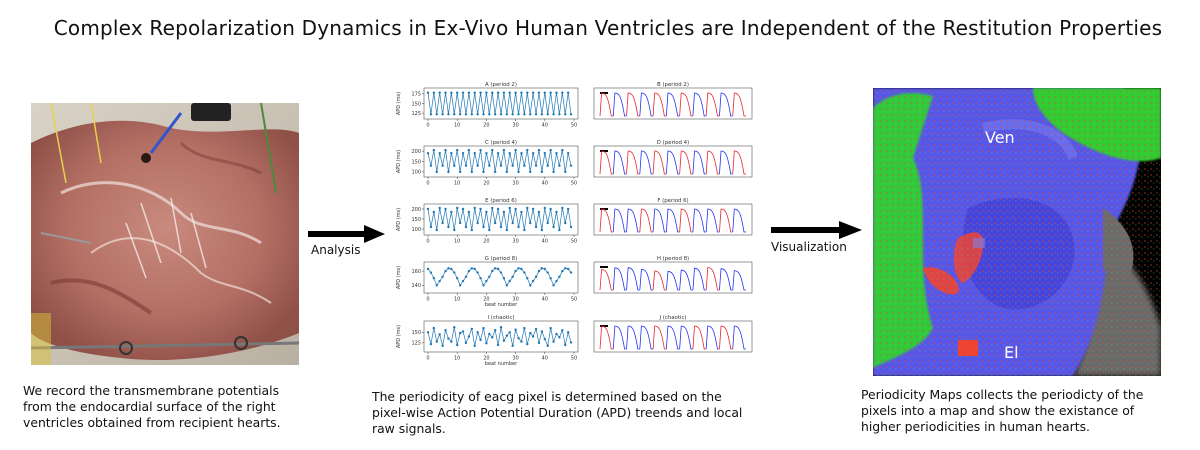 This screenshot has width=1200, height=450. What do you see at coordinates (672, 318) in the screenshot?
I see `panel-title: J (chaotic)` at bounding box center [672, 318].